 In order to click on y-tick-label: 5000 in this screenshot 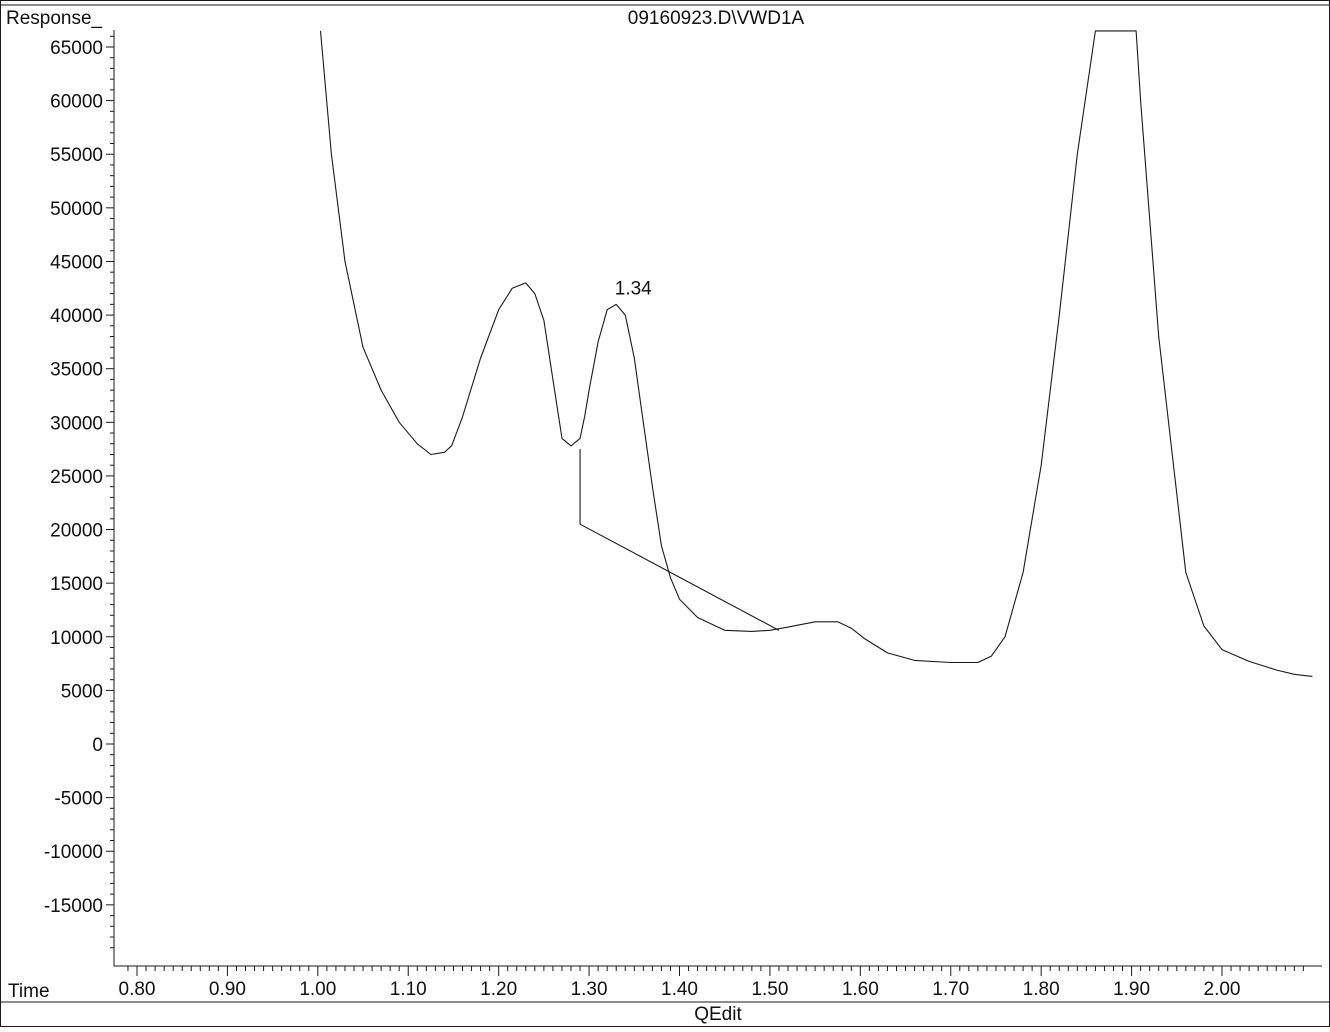, I will do `click(82, 691)`.